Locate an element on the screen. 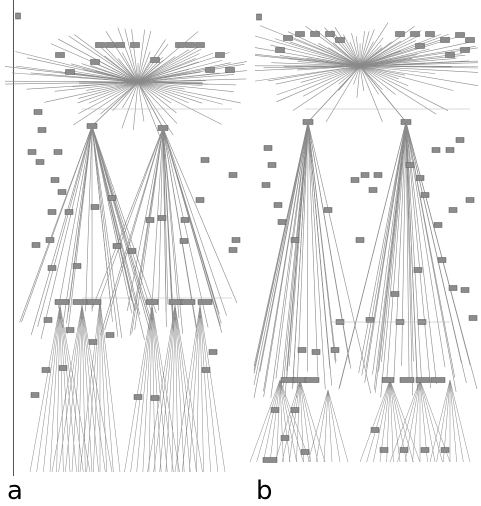 Image resolution: width=481 pixels, height=506 pixels. panel-a-border-line is located at coordinates (13, 238).